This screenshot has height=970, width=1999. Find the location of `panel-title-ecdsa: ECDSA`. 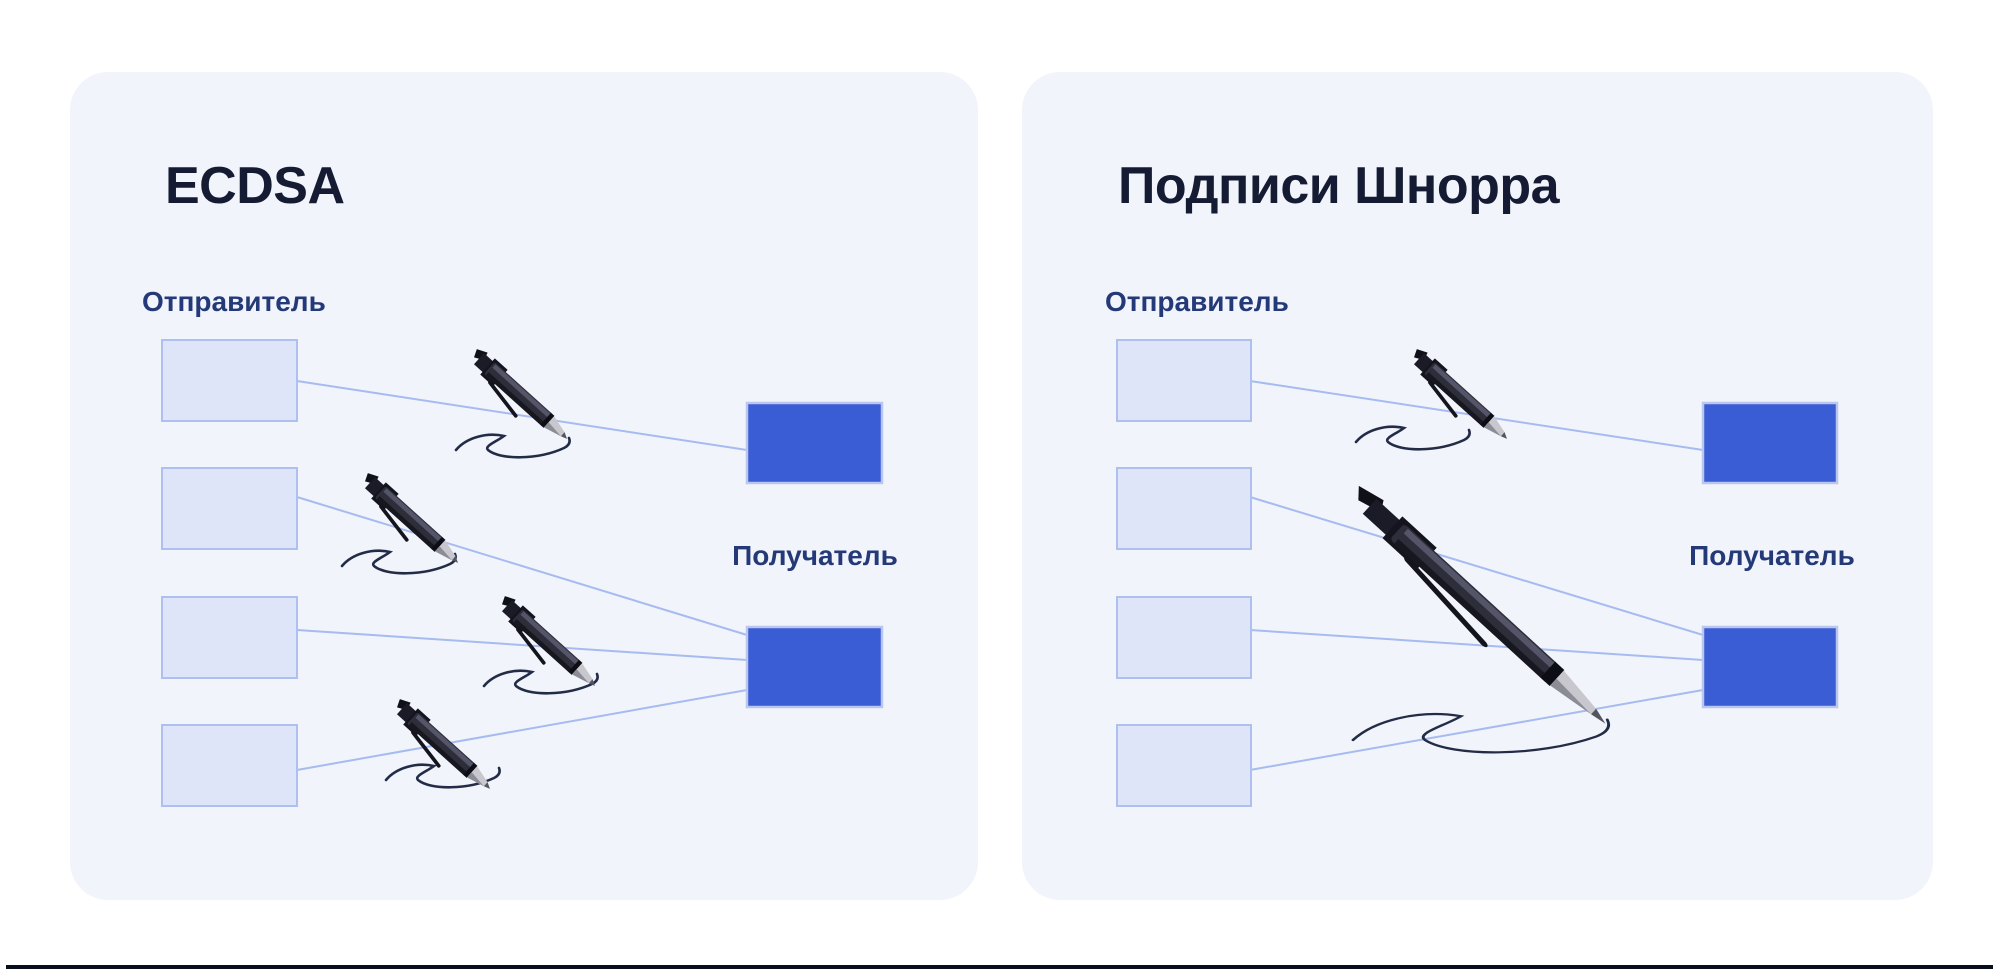

panel-title-ecdsa: ECDSA is located at coordinates (255, 186).